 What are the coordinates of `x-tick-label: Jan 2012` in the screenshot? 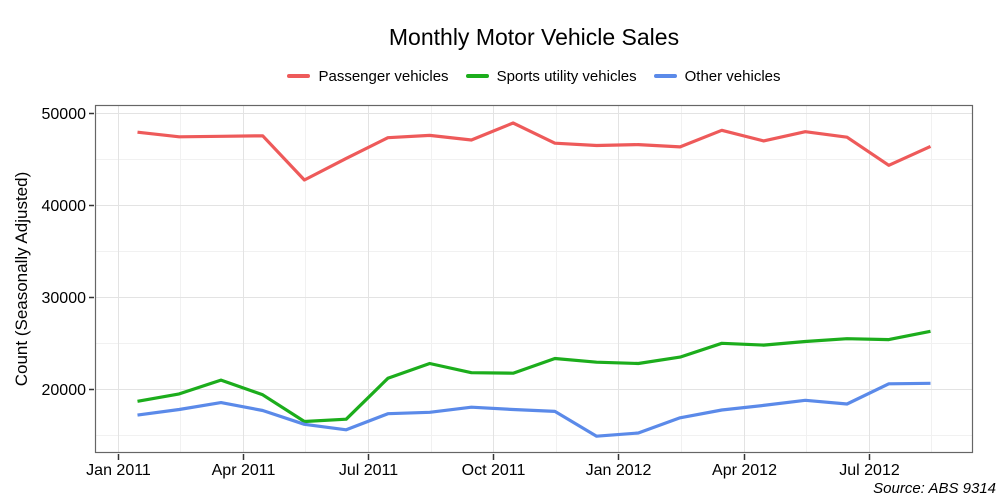 It's located at (619, 470).